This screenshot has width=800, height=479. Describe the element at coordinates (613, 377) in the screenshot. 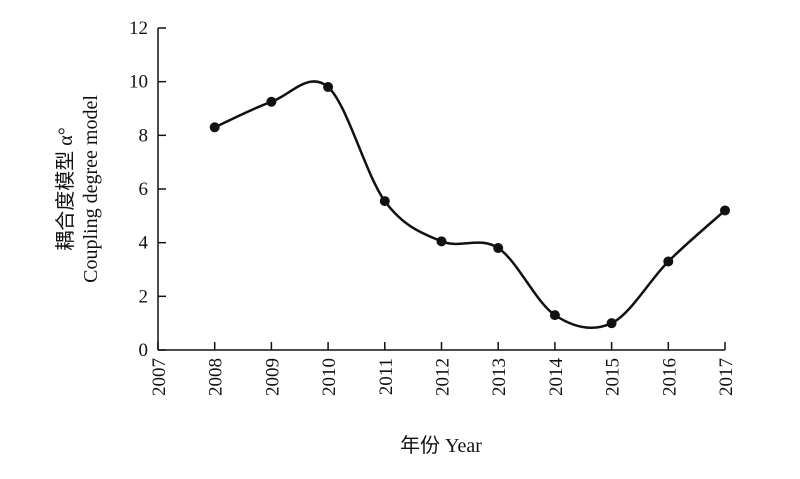

I see `x-tick-label: 2015` at that location.